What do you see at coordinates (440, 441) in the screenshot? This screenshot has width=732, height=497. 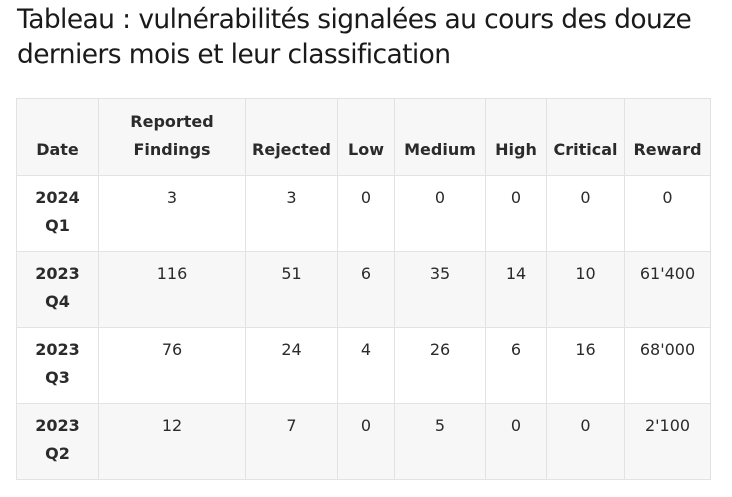 I see `medium-cell: 5` at bounding box center [440, 441].